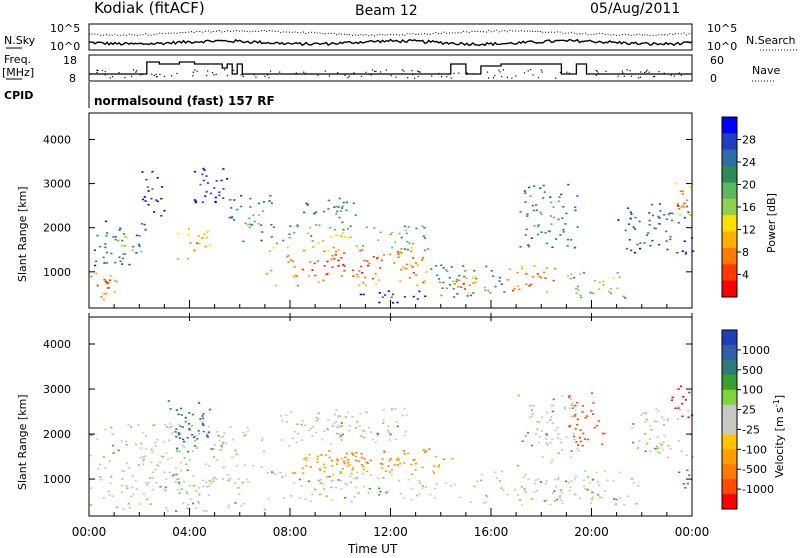  I want to click on velocity-ylabel: Slant Range [km], so click(22, 442).